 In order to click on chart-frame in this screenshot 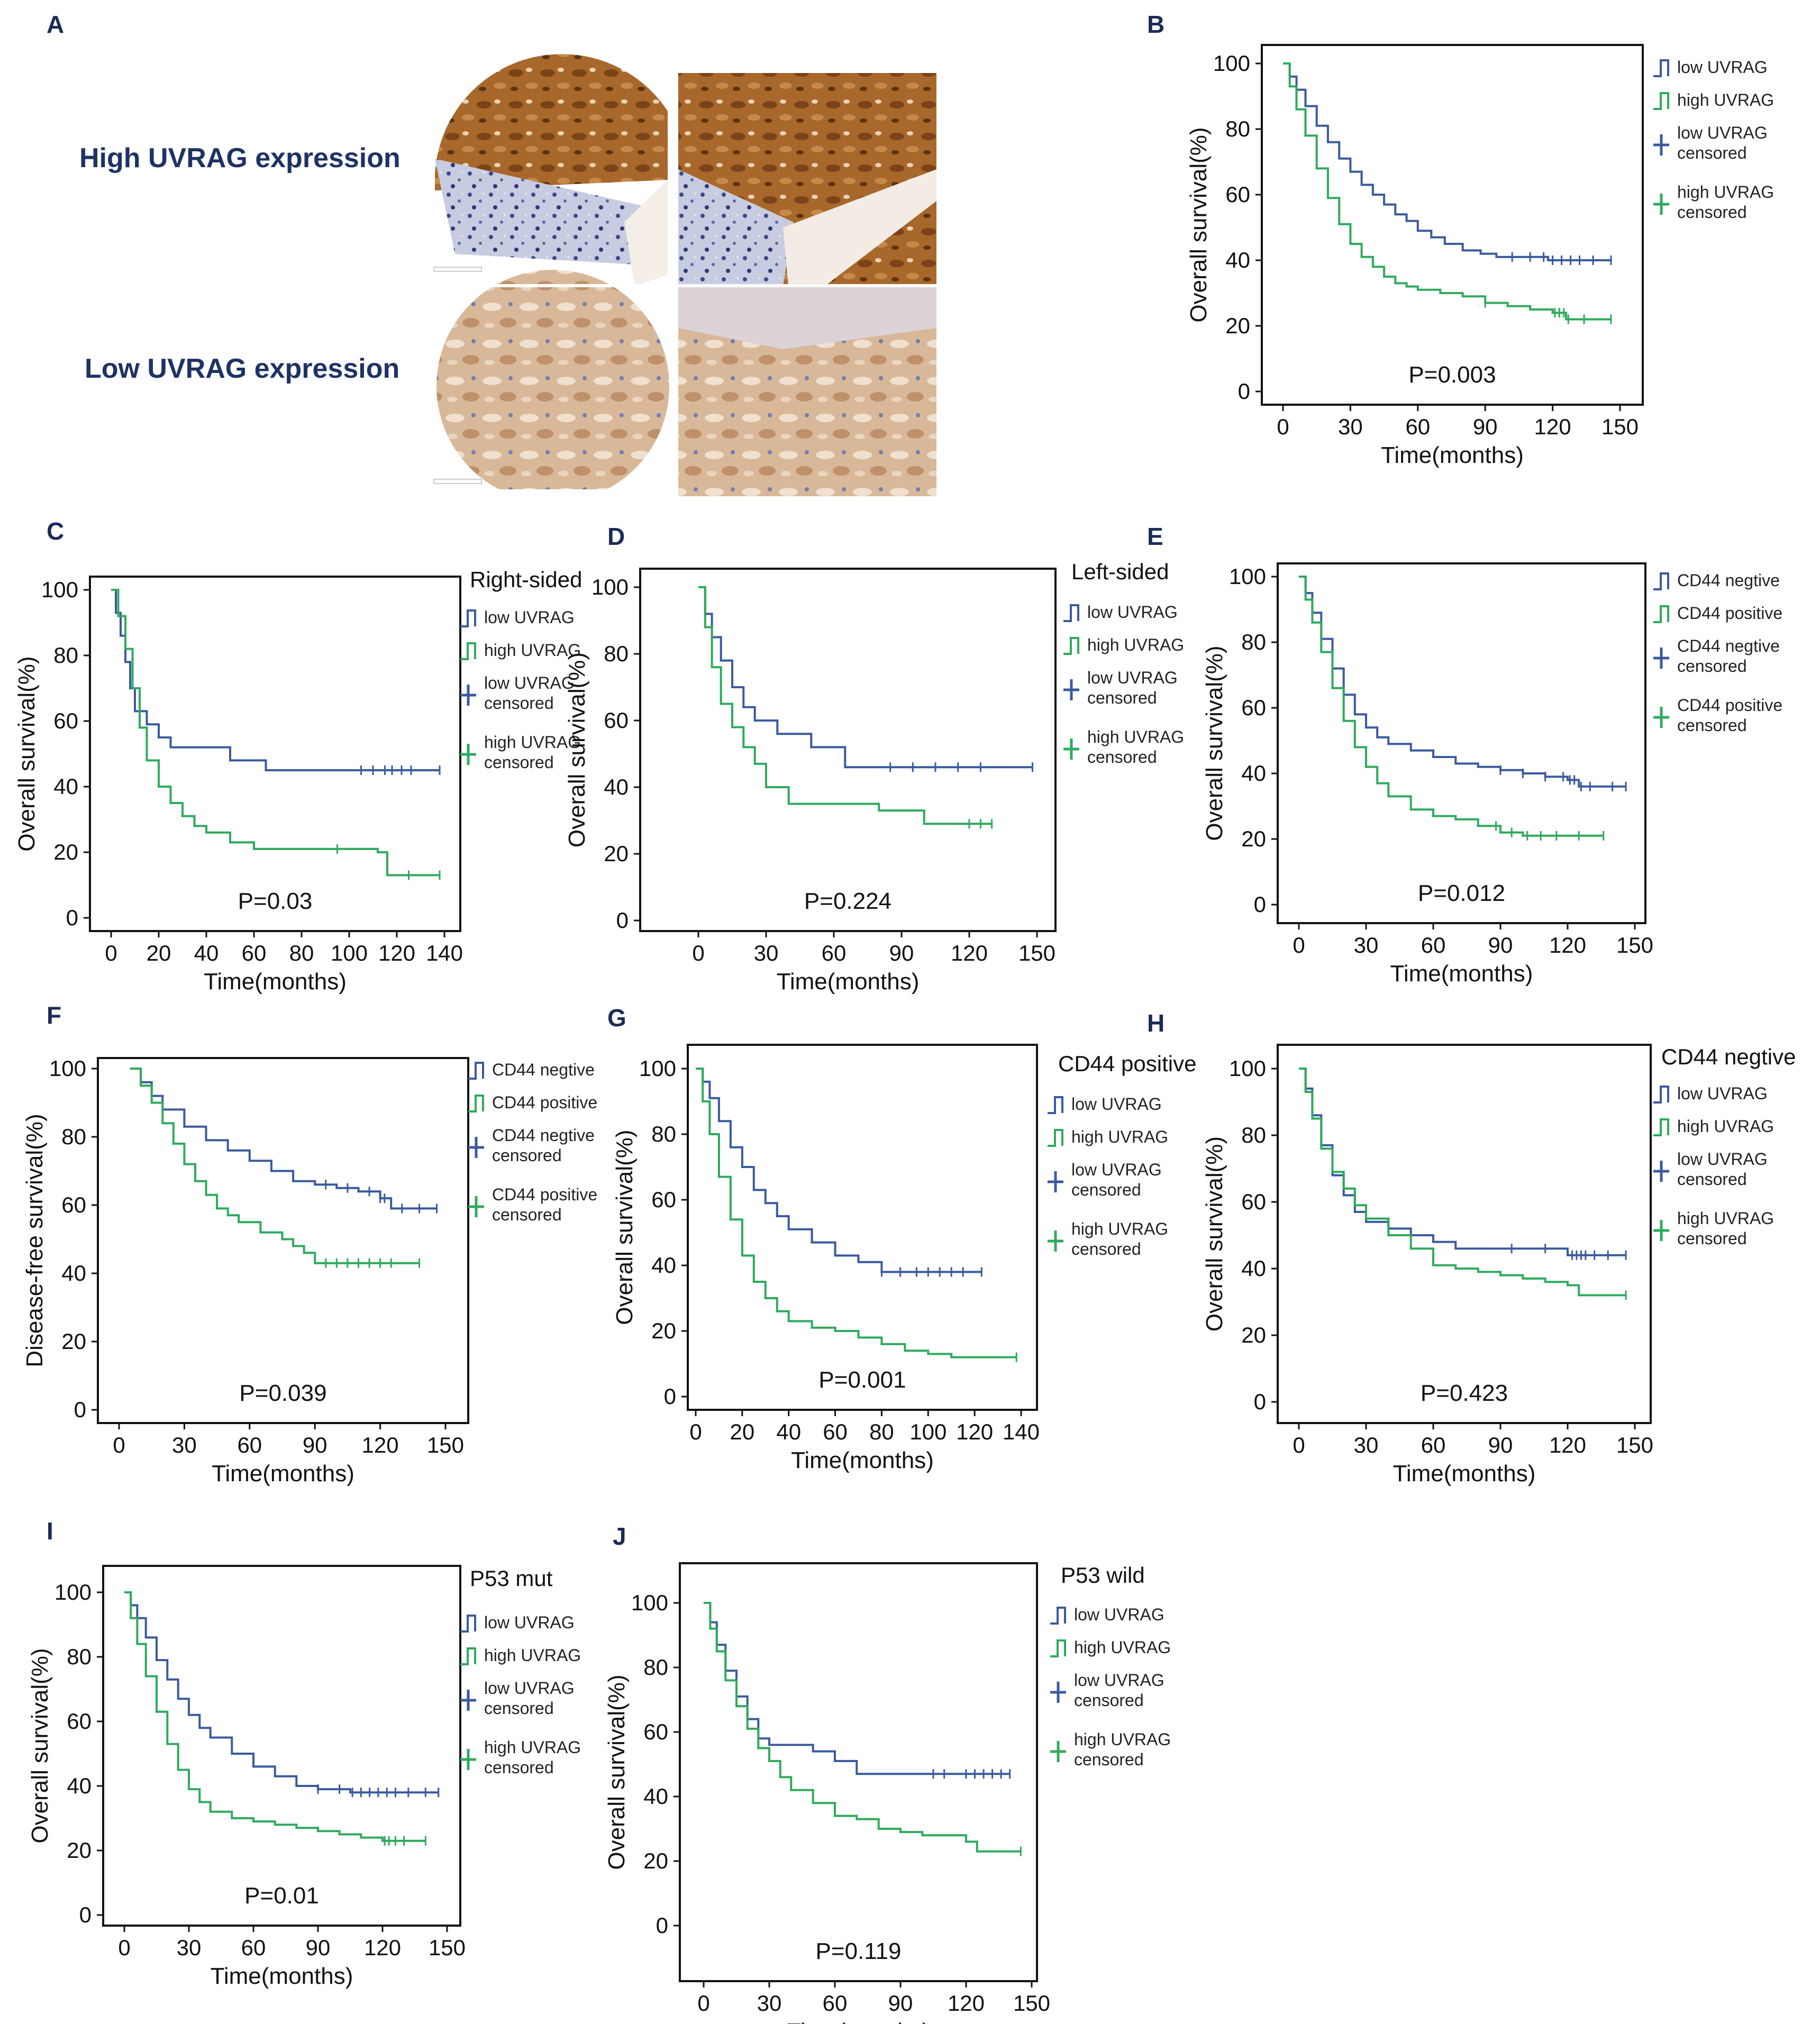, I will do `click(283, 1240)`.